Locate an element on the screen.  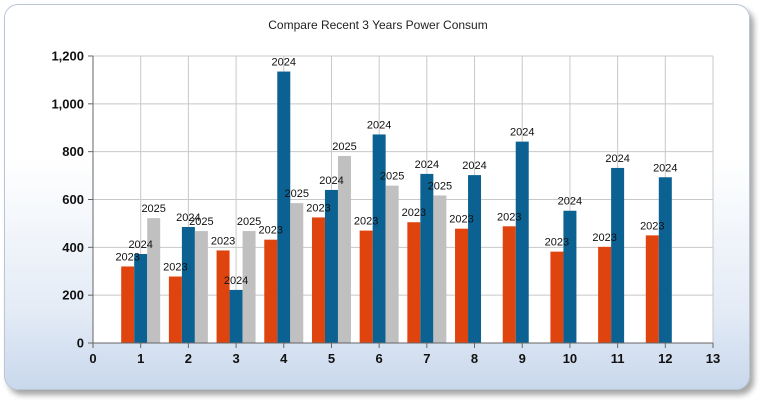
chart-title: Compare Recent 3 Years Power Consum is located at coordinates (378, 25).